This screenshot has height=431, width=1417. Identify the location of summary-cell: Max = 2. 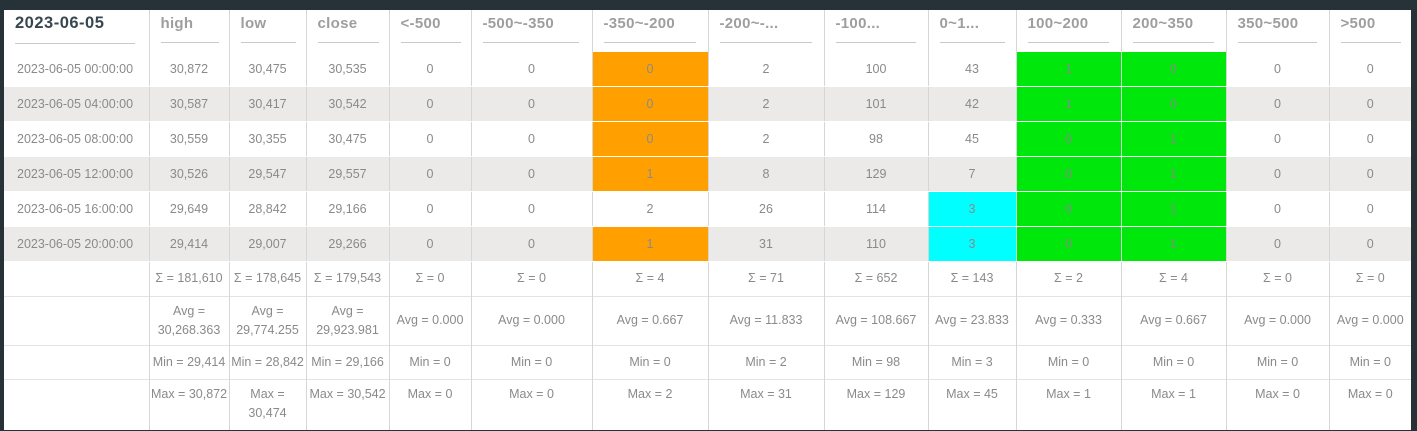
(649, 404).